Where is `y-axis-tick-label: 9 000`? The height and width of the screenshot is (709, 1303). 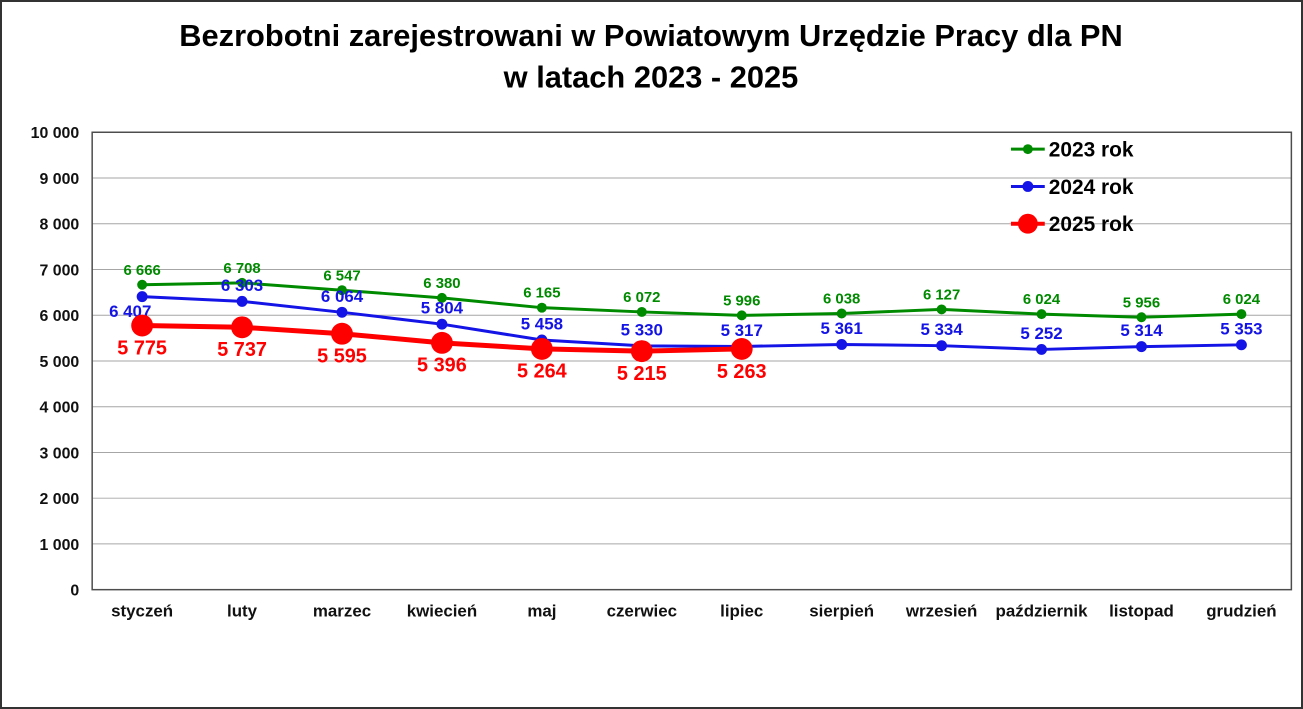 y-axis-tick-label: 9 000 is located at coordinates (59, 179).